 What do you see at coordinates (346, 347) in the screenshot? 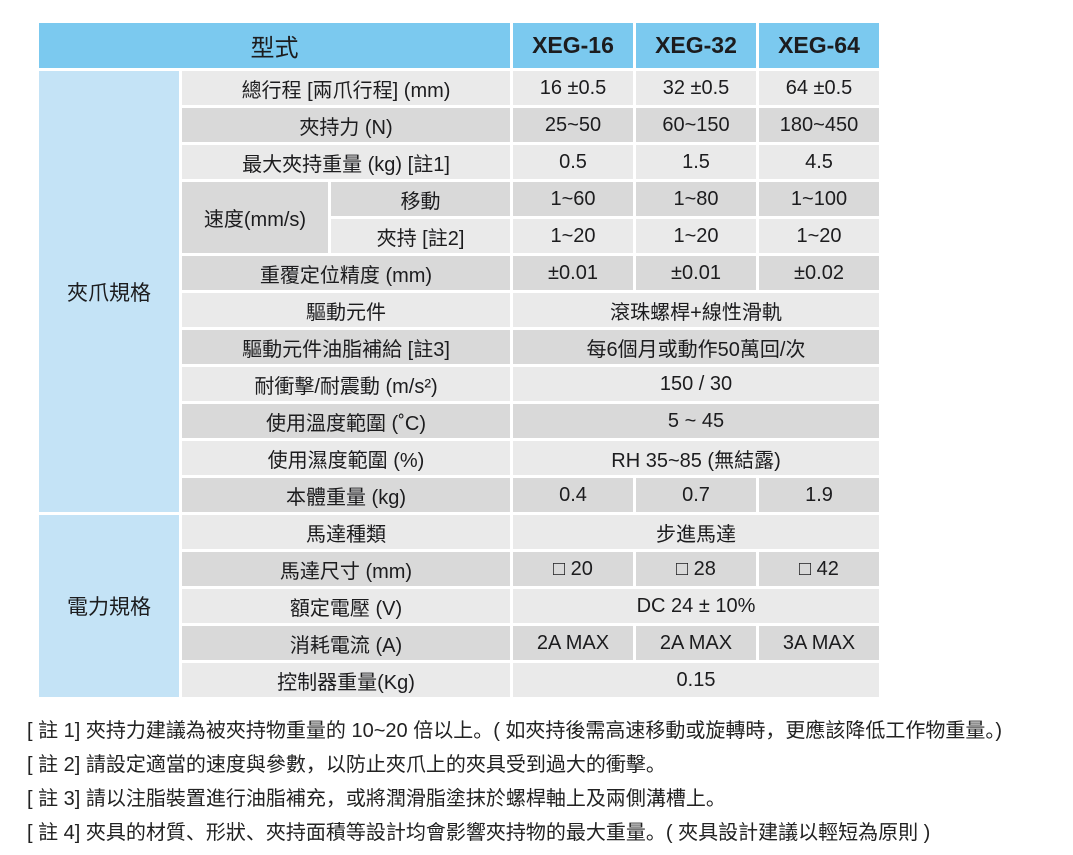
I see `label-grease-refill: 驅動元件油脂補給 [註3]` at bounding box center [346, 347].